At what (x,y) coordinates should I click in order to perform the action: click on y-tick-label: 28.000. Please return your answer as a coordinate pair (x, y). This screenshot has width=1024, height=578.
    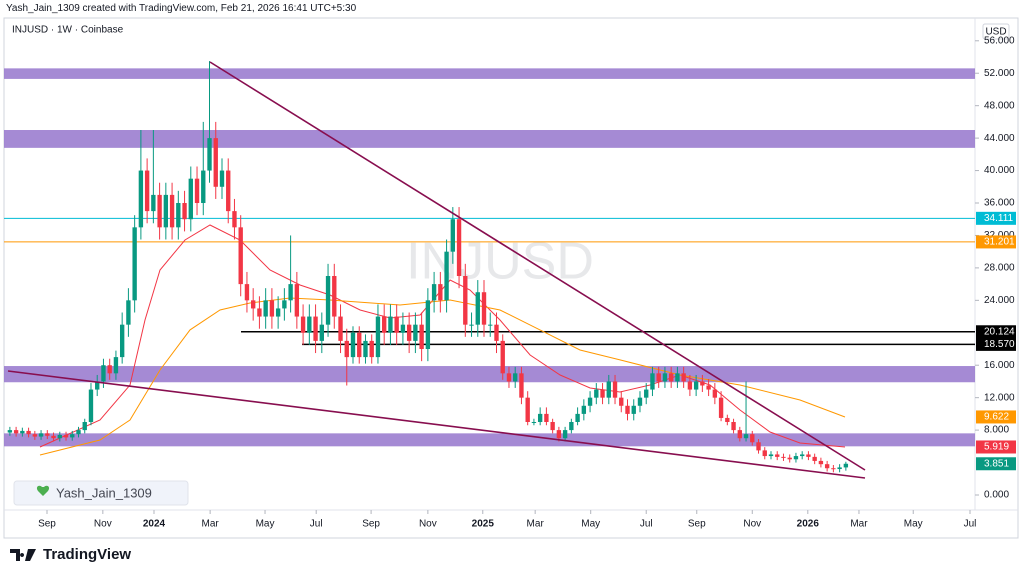
    Looking at the image, I should click on (999, 268).